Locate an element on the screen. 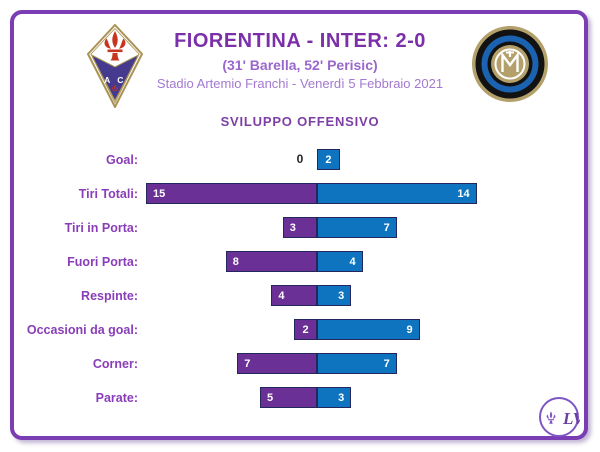 The width and height of the screenshot is (600, 452). stat-row: Tiri Totali: 15 14 is located at coordinates (300, 194).